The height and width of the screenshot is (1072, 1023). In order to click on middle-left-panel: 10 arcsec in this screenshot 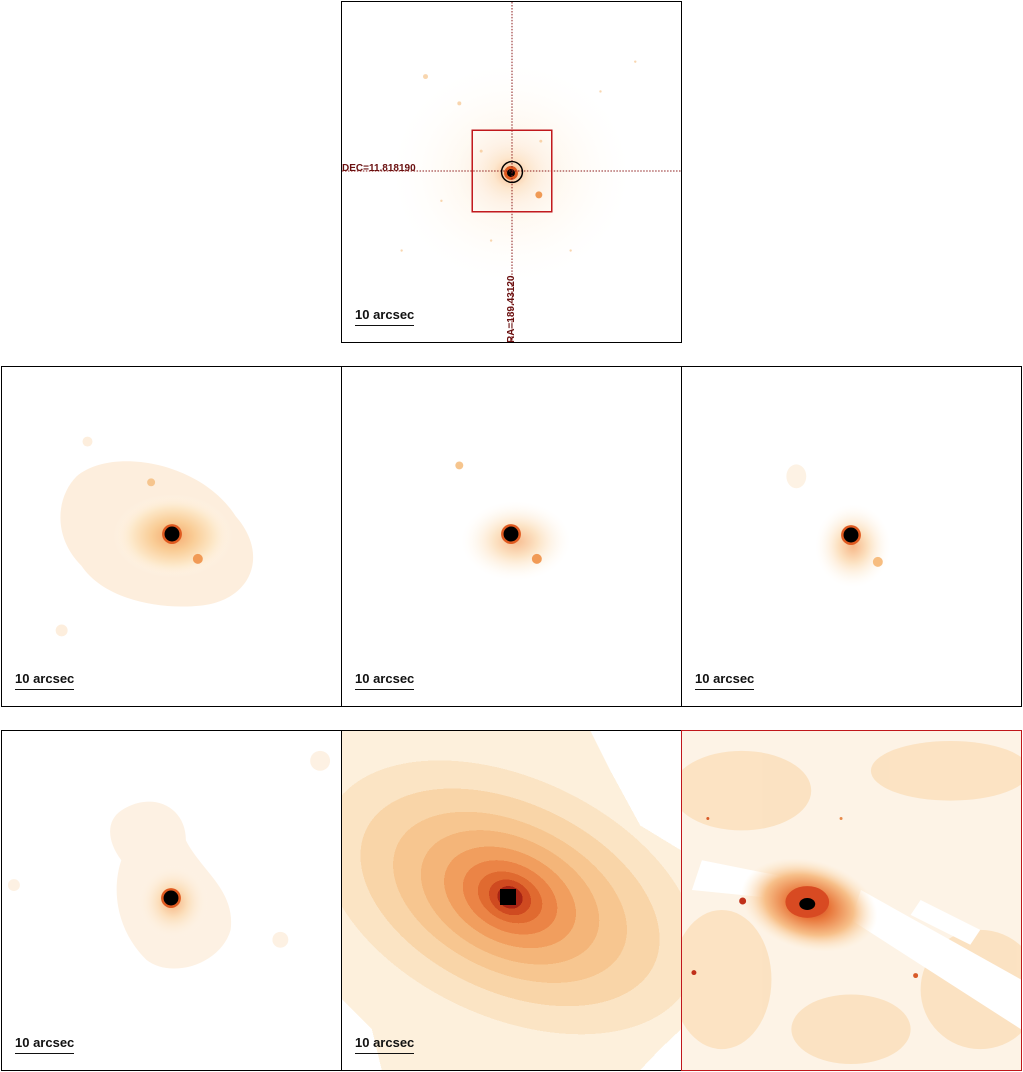, I will do `click(171, 536)`.